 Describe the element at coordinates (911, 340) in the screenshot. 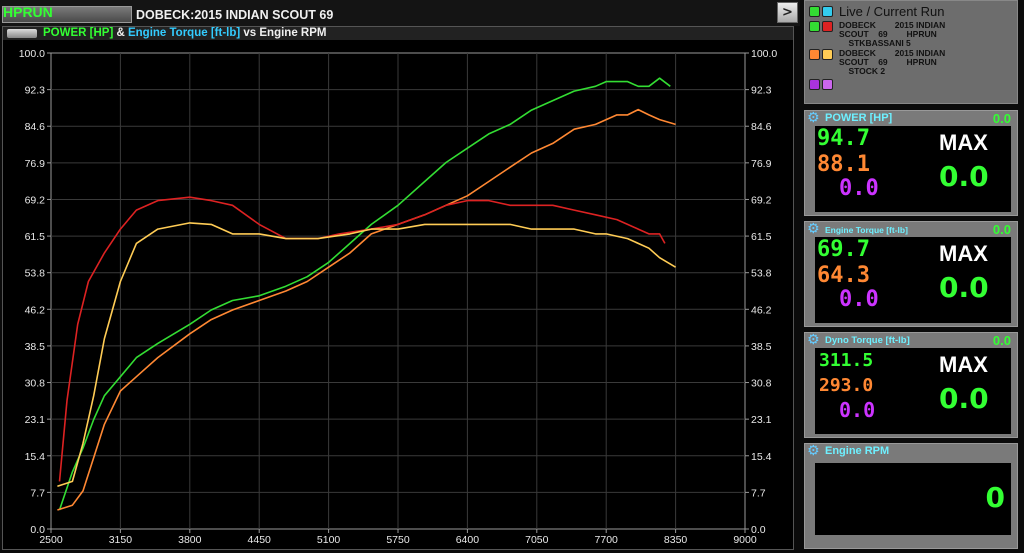

I see `gauge-header: ⚙ Dyno Torque [ft-lb] 0.0` at that location.